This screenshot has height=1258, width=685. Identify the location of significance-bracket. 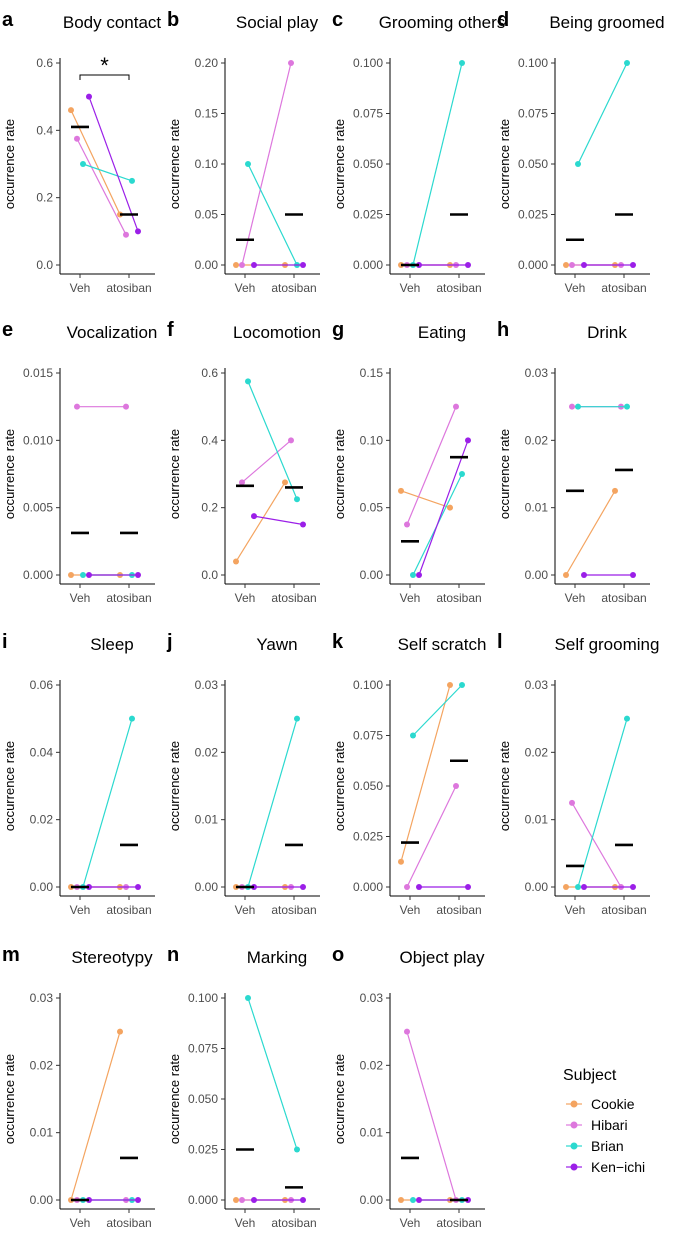
(104, 77).